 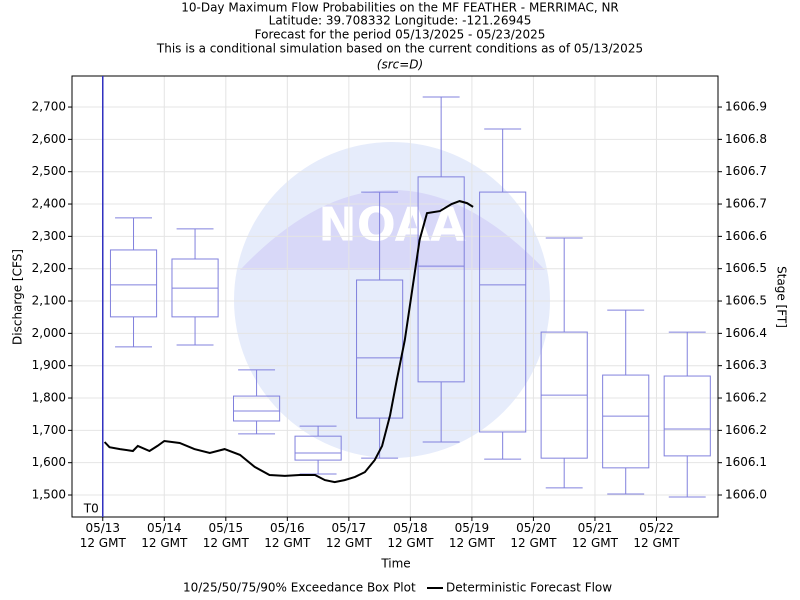 I want to click on y2-tick-label: 1606.6, so click(x=746, y=236).